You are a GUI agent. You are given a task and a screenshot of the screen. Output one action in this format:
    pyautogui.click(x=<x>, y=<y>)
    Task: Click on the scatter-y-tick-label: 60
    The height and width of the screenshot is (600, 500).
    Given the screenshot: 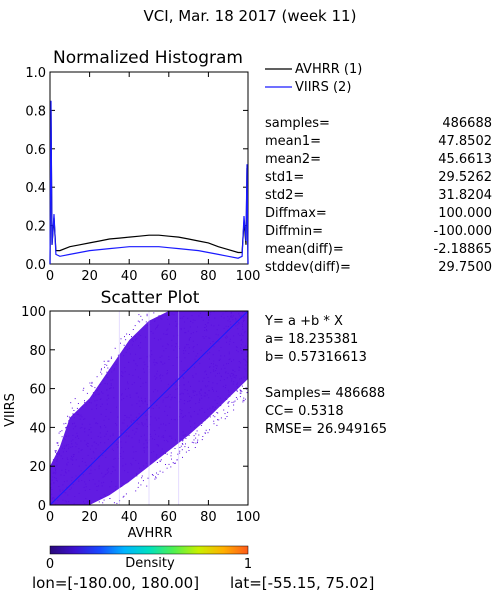 What is the action you would take?
    pyautogui.click(x=37, y=390)
    